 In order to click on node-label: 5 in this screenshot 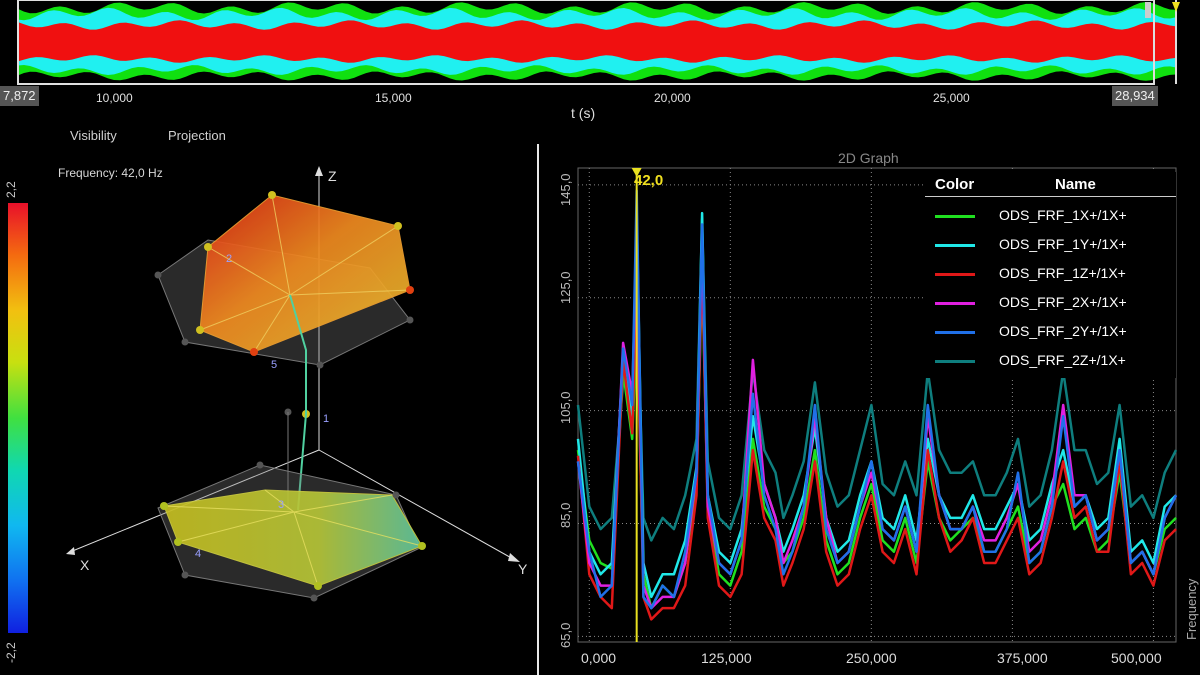, I will do `click(274, 365)`.